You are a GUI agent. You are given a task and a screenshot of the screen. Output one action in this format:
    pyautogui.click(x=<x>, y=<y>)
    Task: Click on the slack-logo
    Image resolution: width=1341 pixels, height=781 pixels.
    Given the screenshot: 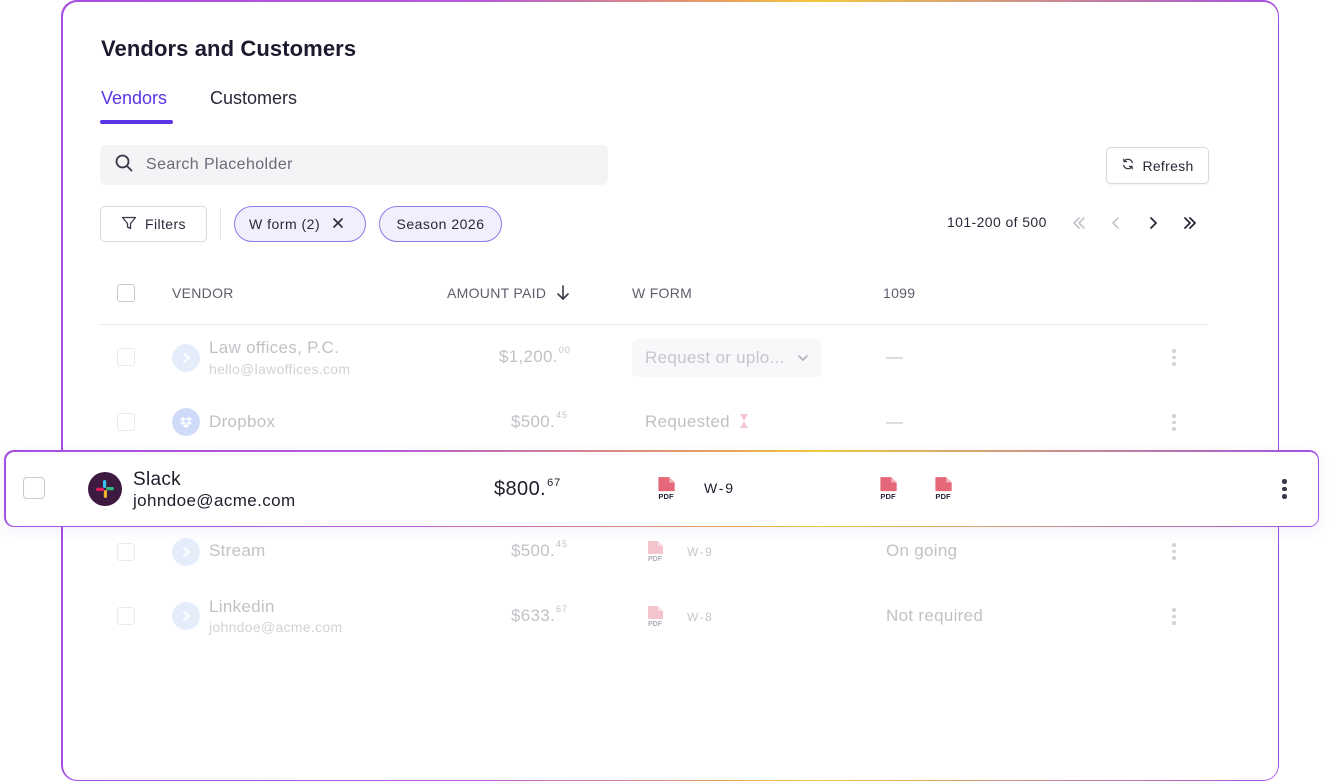 What is the action you would take?
    pyautogui.click(x=105, y=489)
    